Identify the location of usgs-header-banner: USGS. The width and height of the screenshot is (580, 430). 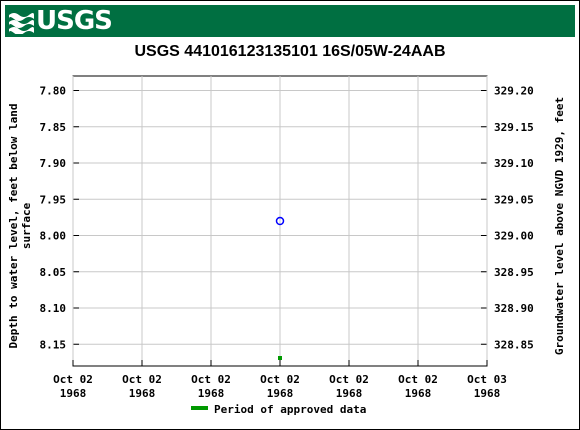
(290, 21).